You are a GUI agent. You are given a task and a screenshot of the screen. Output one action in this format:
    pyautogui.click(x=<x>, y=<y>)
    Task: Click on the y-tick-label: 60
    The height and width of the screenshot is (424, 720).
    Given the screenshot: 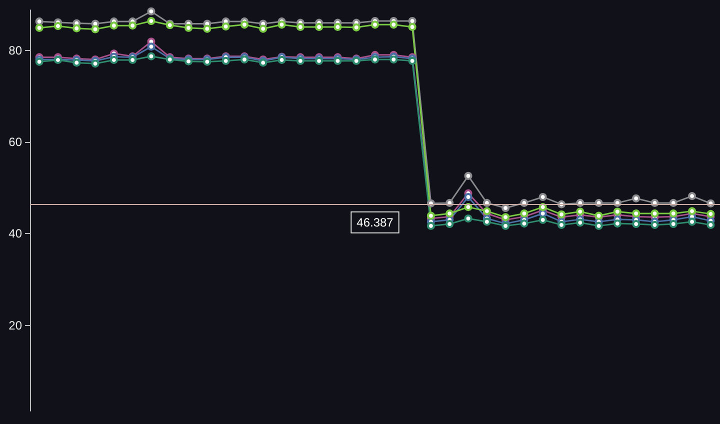 What is the action you would take?
    pyautogui.click(x=15, y=141)
    